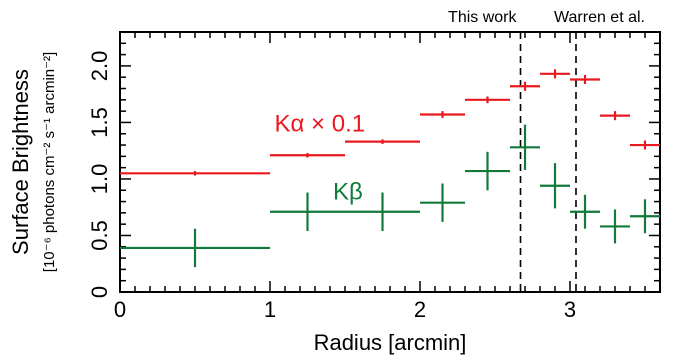 The height and width of the screenshot is (358, 683). What do you see at coordinates (49, 162) in the screenshot?
I see `y-axis-units: [10⁻⁶ photons cm⁻² s⁻¹ arcmin⁻²]` at bounding box center [49, 162].